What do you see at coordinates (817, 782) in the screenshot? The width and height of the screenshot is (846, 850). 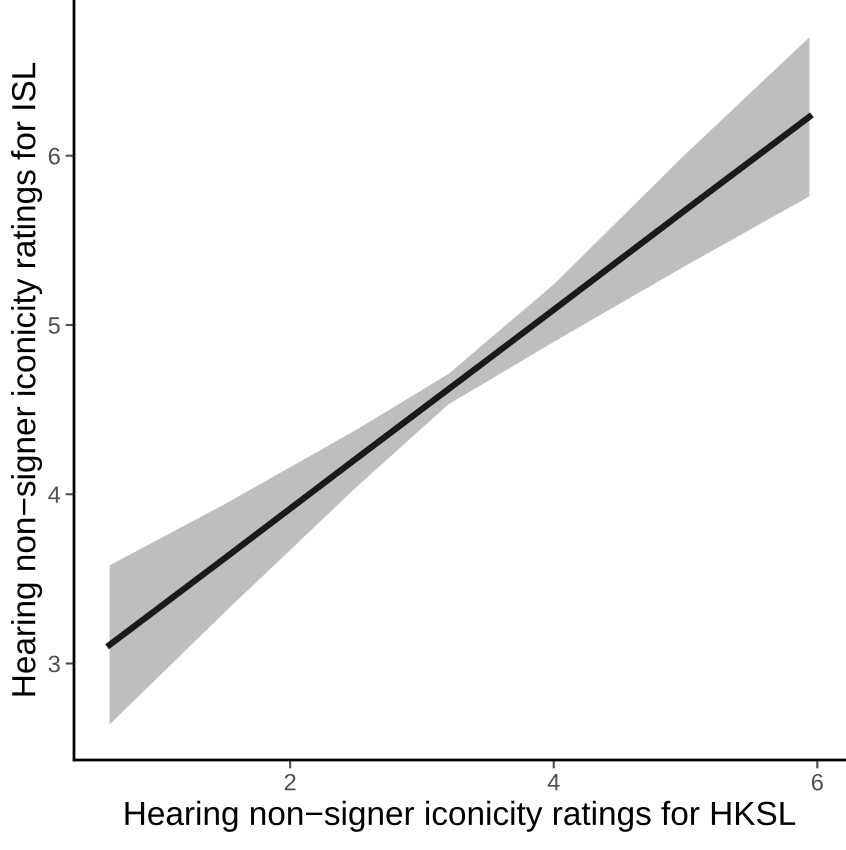 I see `x-tick-label: 6` at bounding box center [817, 782].